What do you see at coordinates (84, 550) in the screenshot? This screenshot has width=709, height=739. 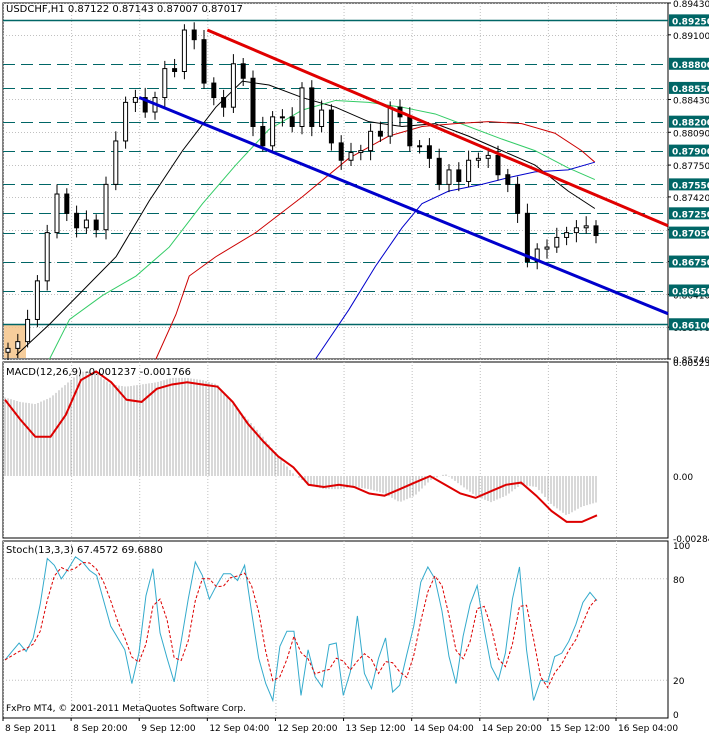 I see `stoch-title: Stoch(13,3,3) 67.4572 69.6880` at bounding box center [84, 550].